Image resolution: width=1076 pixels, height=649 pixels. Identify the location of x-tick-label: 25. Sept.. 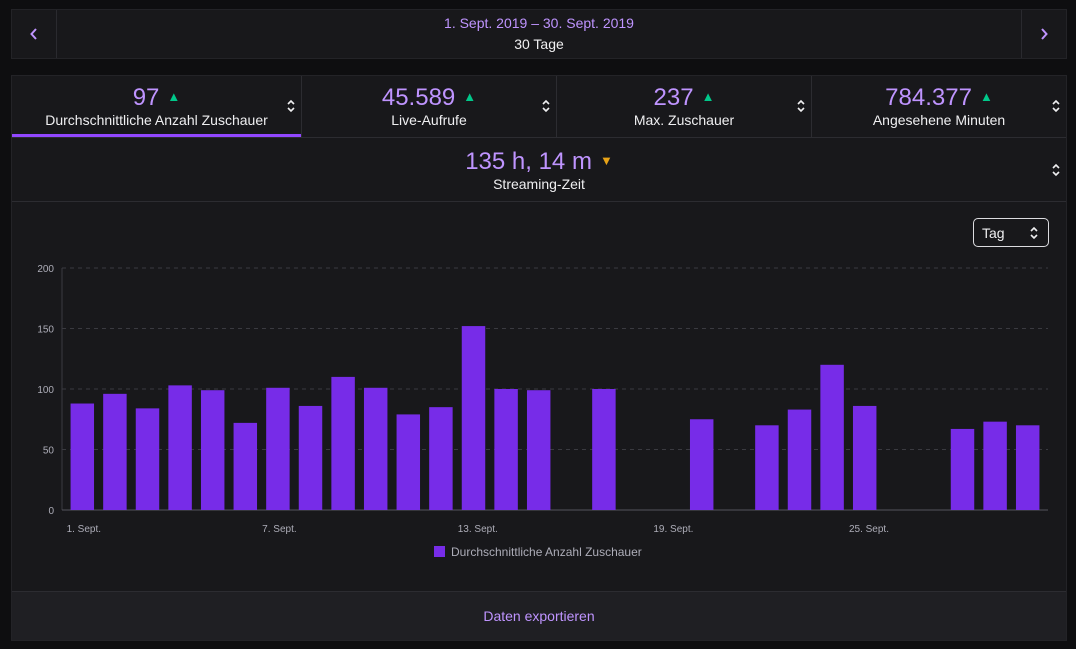
(869, 529).